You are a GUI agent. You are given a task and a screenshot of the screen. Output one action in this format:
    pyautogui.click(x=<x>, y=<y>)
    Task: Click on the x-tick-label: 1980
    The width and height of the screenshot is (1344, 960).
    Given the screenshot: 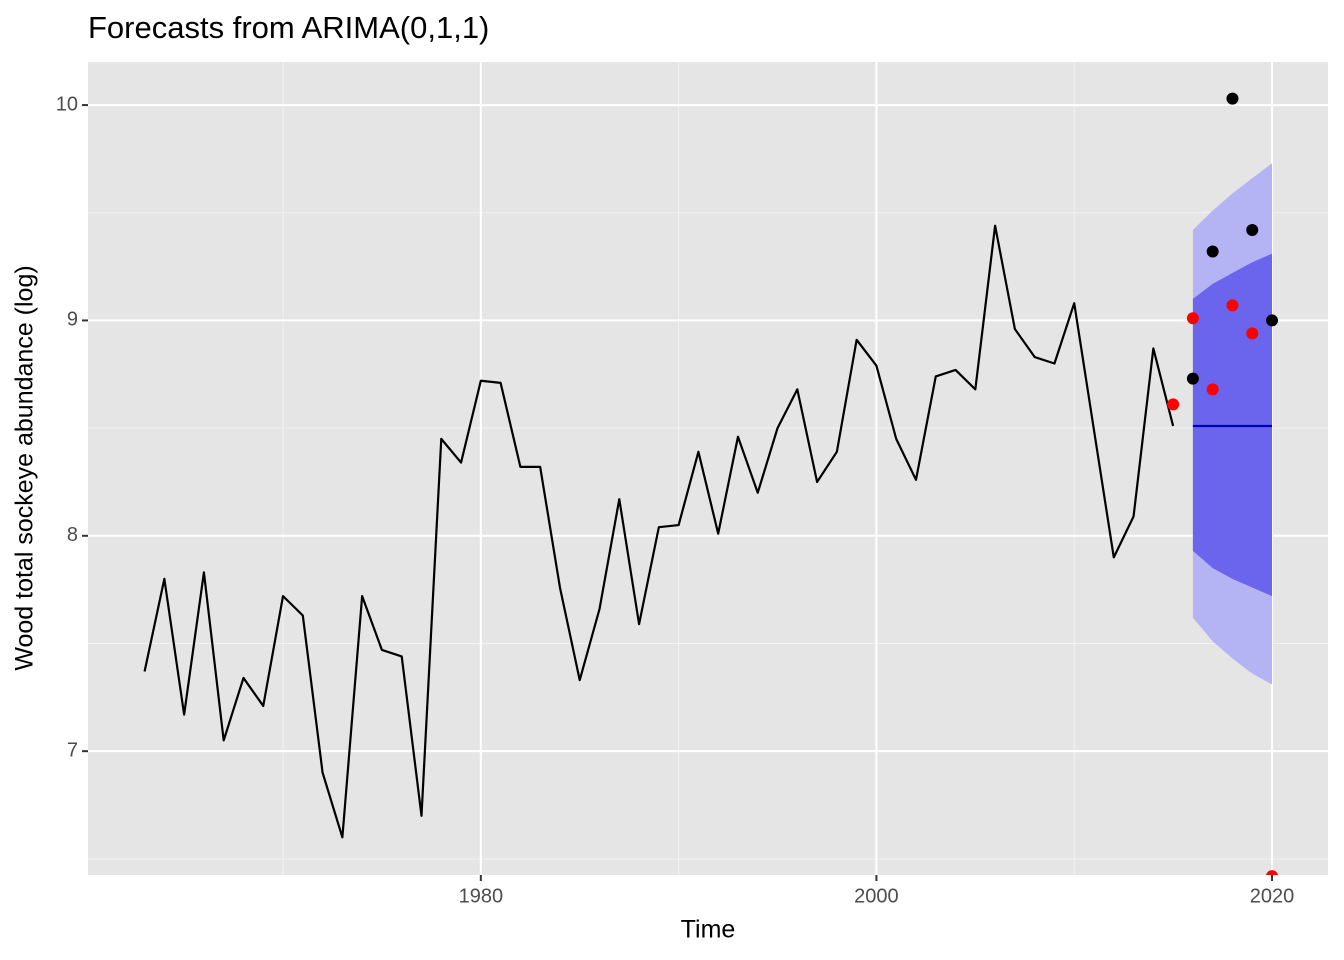 What is the action you would take?
    pyautogui.click(x=481, y=896)
    